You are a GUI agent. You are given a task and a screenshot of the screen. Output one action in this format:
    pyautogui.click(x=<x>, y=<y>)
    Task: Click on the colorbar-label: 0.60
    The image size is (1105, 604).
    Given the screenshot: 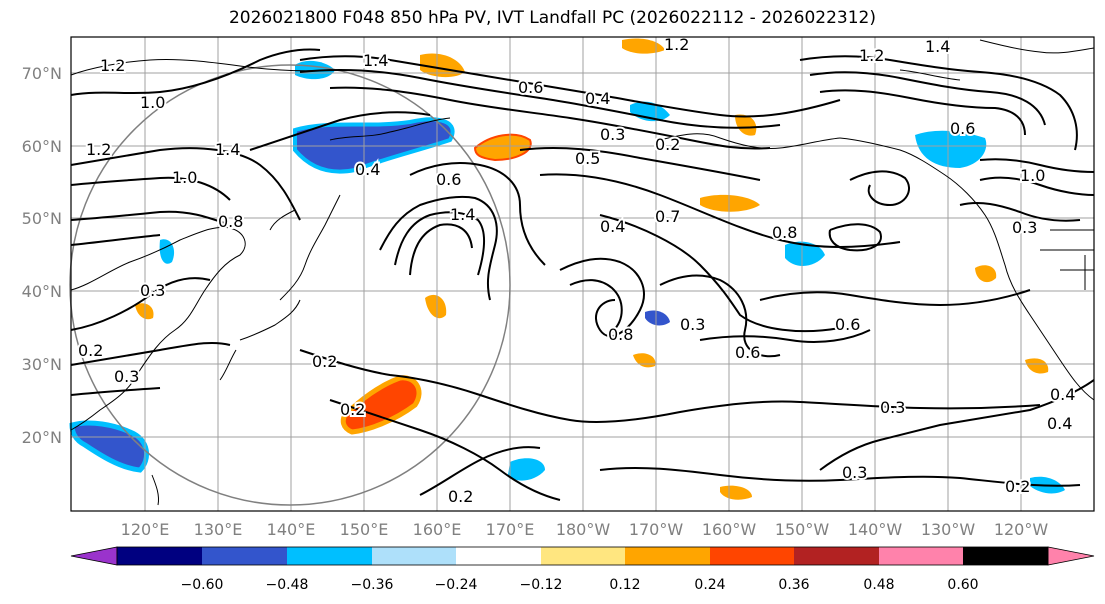 What is the action you would take?
    pyautogui.click(x=962, y=585)
    